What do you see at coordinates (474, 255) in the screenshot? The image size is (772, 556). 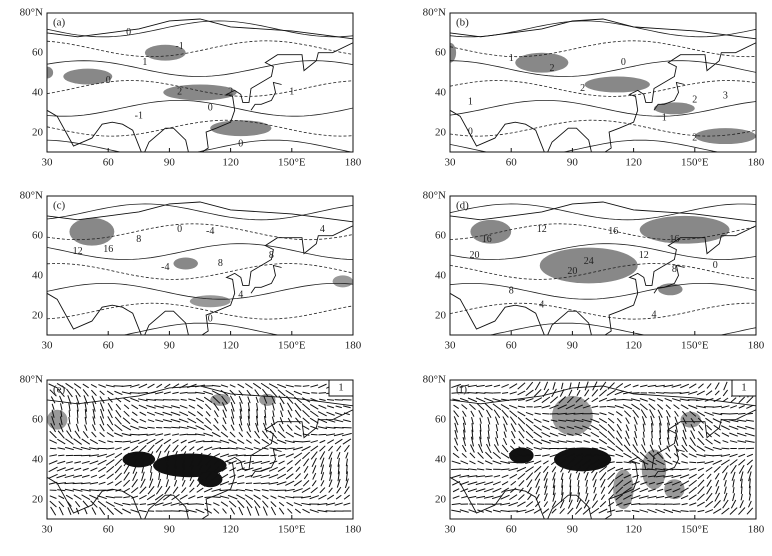 I see `contour-label: 20` at bounding box center [474, 255].